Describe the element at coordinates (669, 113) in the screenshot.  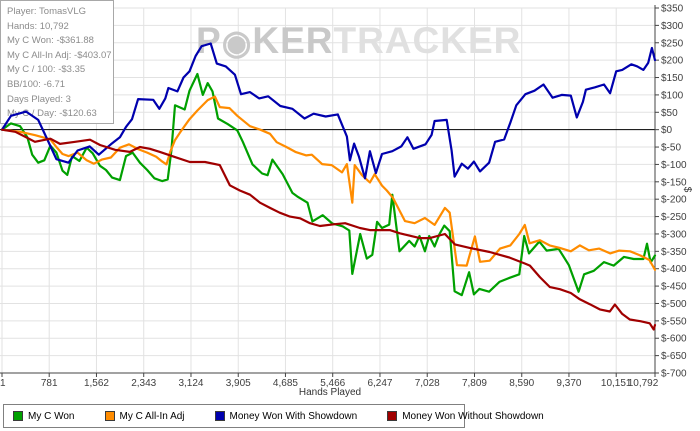
I see `y-tick-label: $50` at that location.